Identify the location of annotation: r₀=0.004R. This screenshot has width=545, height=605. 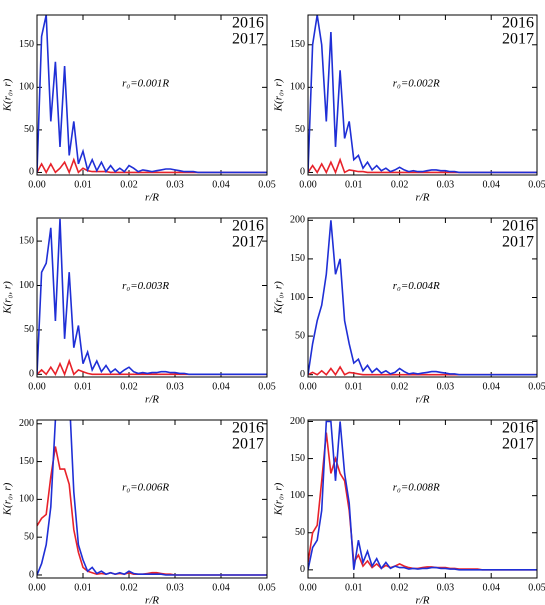
(416, 286).